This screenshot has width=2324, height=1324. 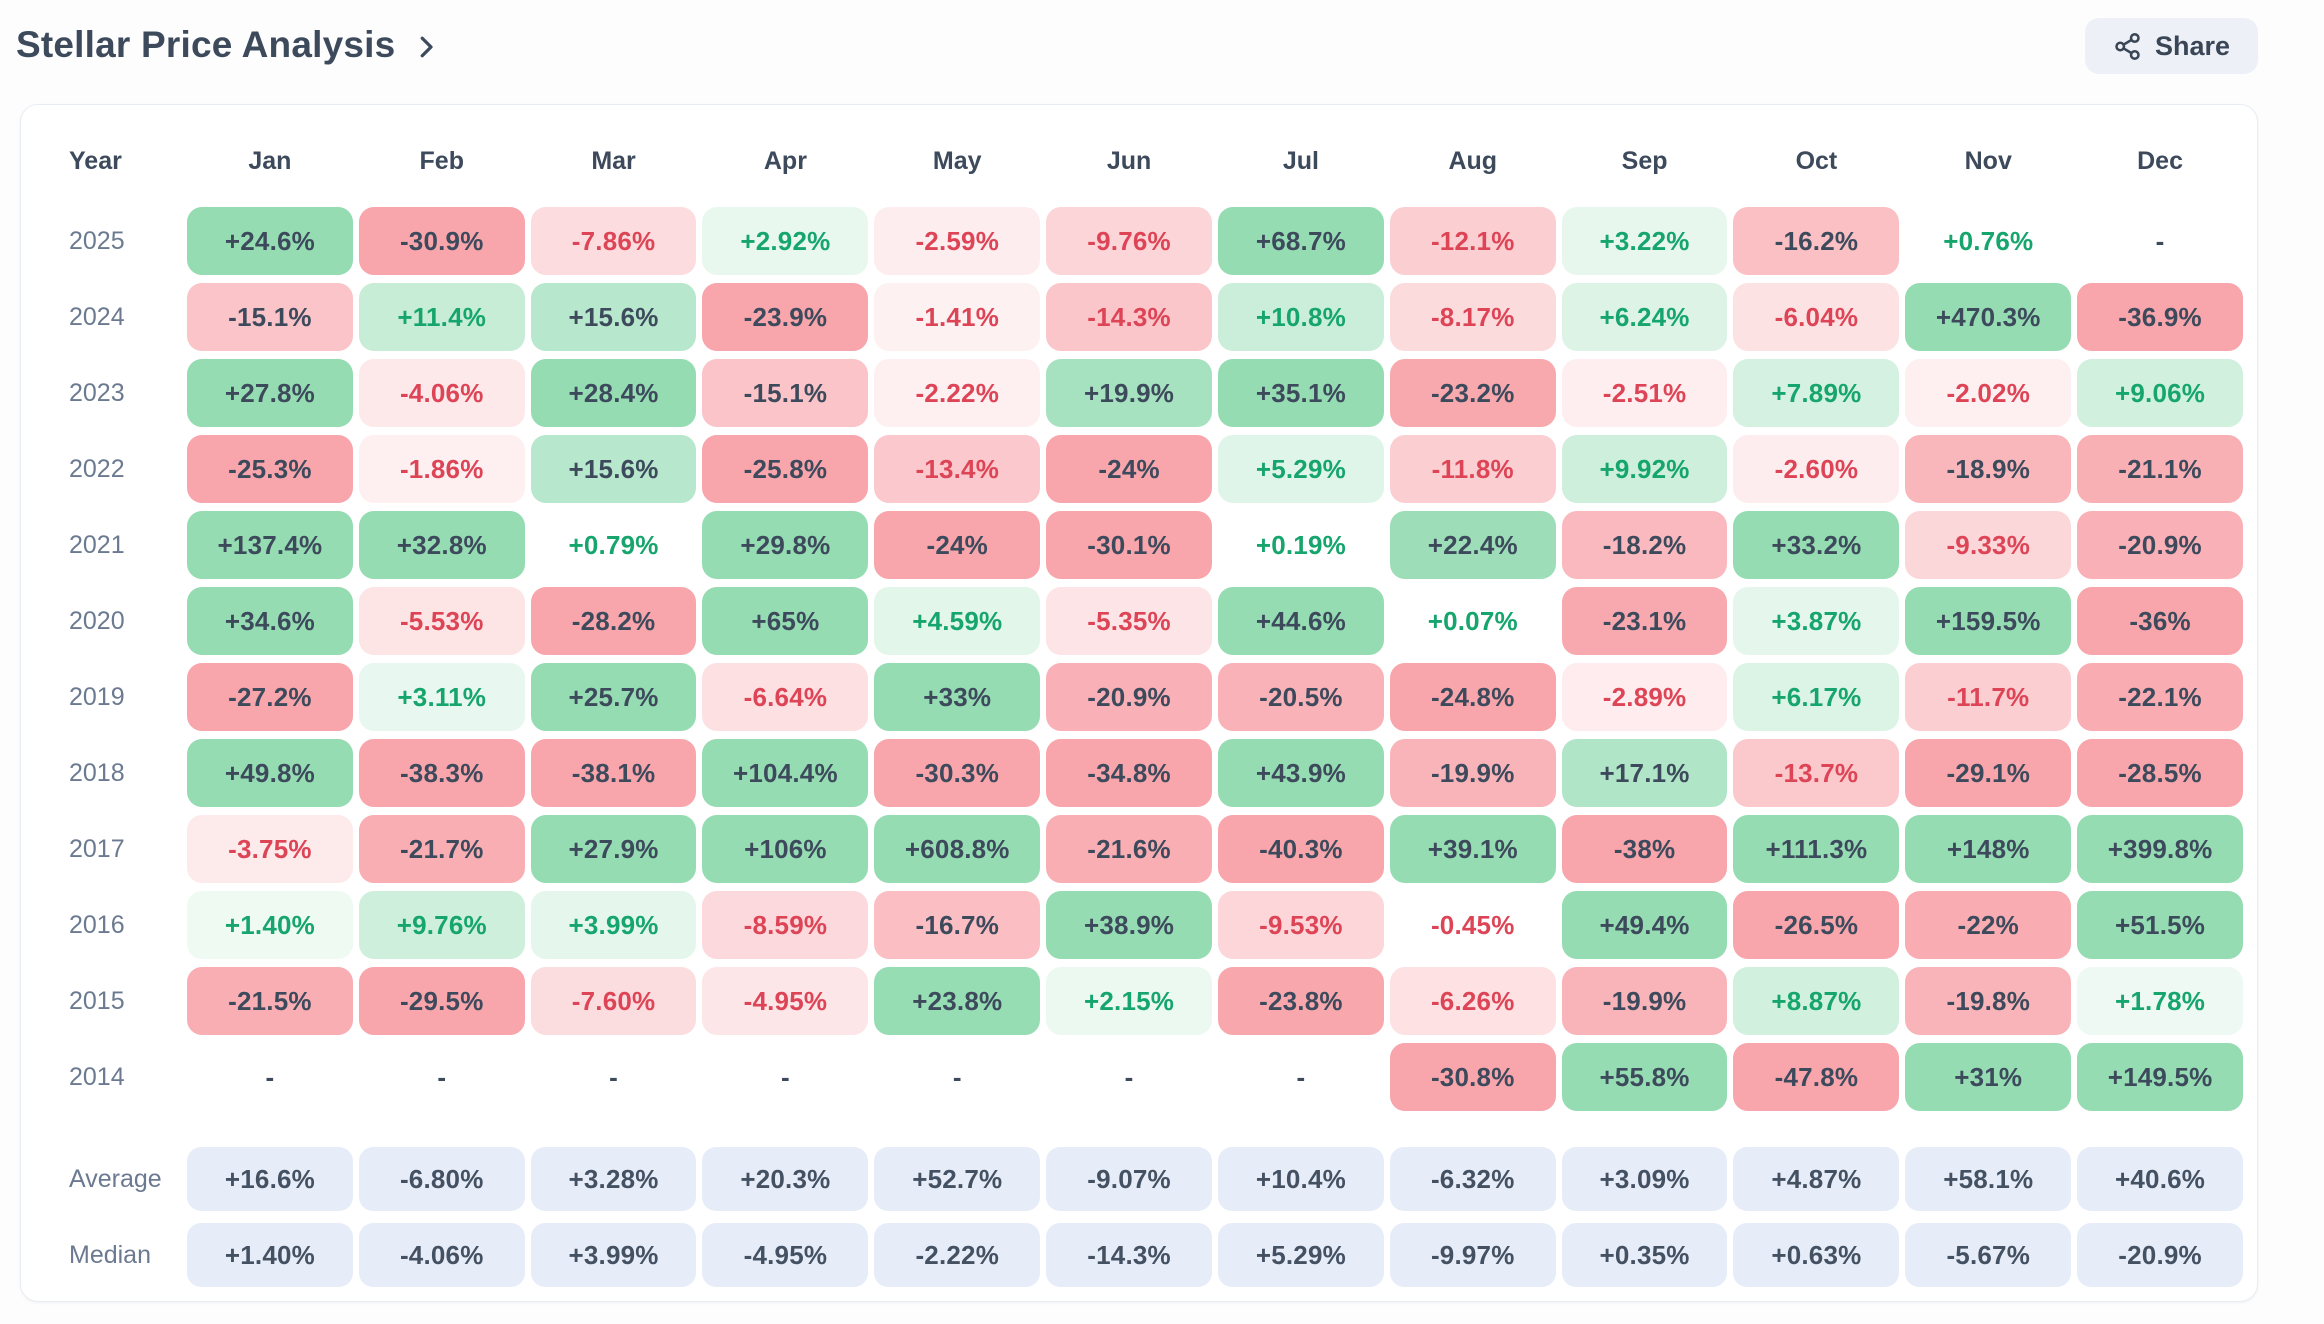 I want to click on return-cell: -19.9%, so click(x=1472, y=773).